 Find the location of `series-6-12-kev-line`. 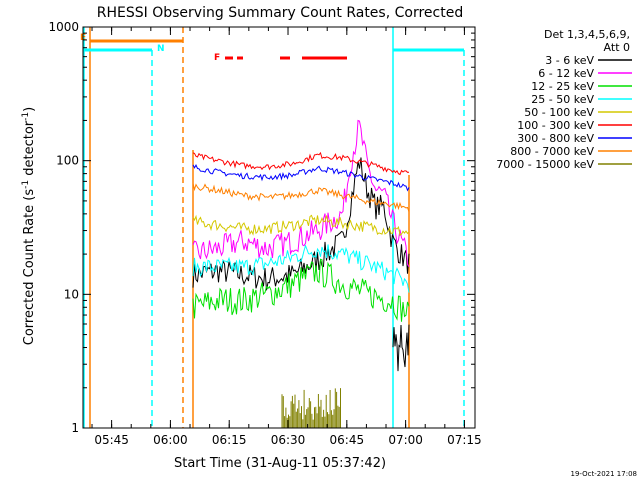

series-6-12-kev-line is located at coordinates (301, 193).